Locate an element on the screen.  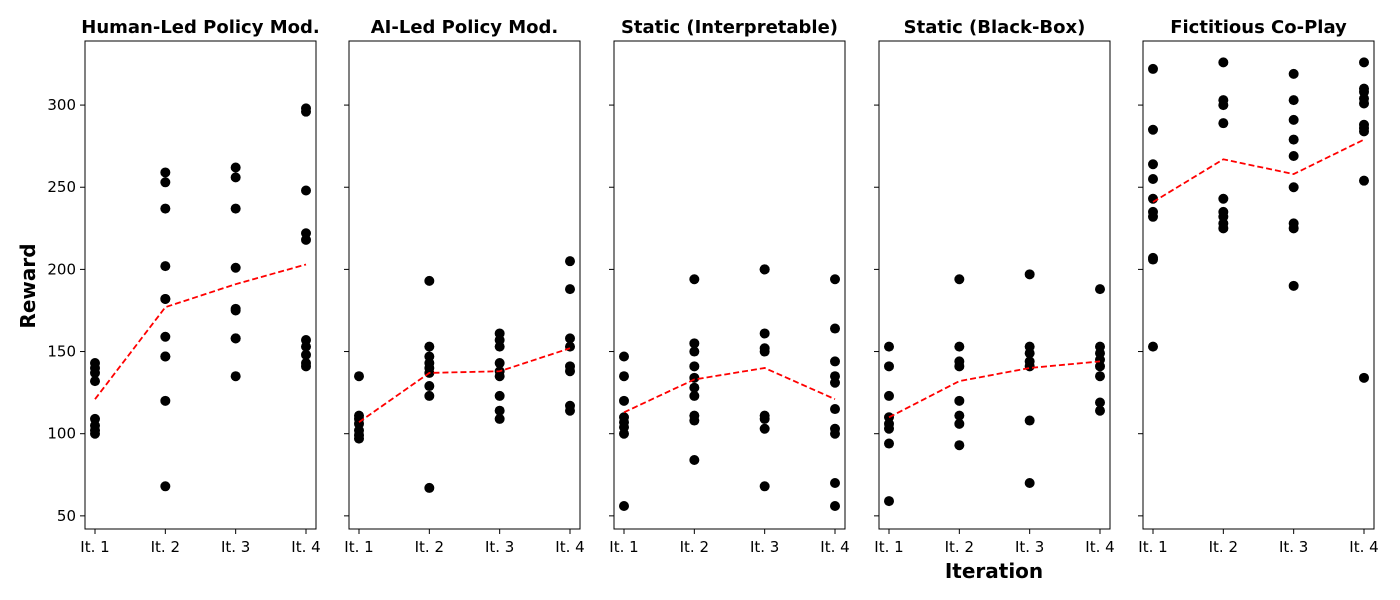
panel-title: Fictitious Co-Play is located at coordinates (1258, 27).